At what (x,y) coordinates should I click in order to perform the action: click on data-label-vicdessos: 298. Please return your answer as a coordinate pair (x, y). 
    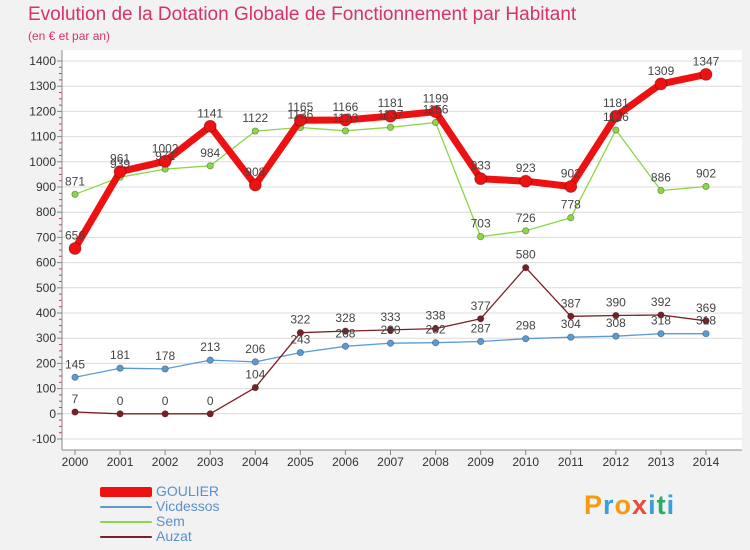
    Looking at the image, I should click on (526, 326).